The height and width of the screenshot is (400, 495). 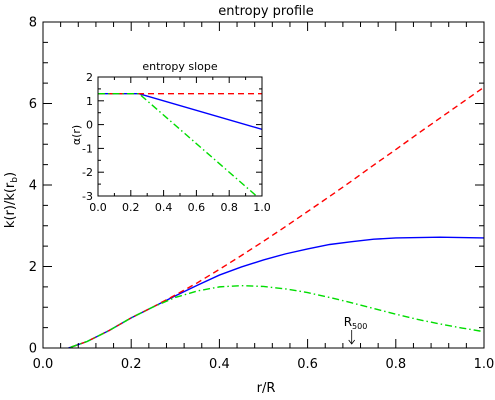 I want to click on main-y-tick-label: 0, so click(x=33, y=349).